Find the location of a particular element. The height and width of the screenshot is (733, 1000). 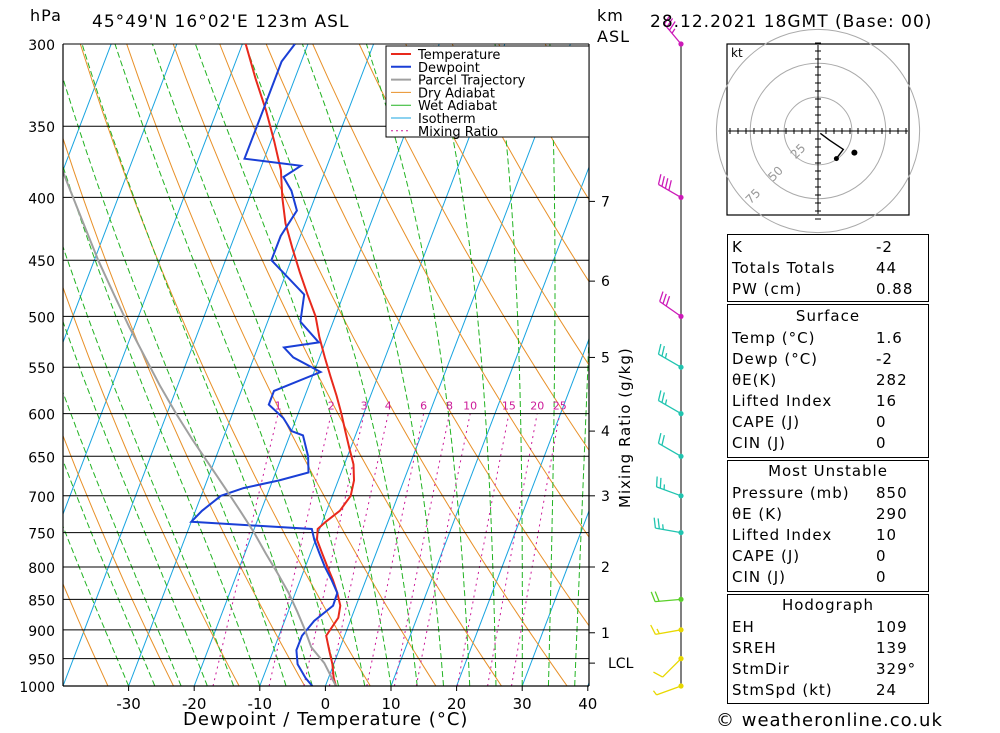

most-unstable-index-row: θE (K) 290 is located at coordinates (828, 514).